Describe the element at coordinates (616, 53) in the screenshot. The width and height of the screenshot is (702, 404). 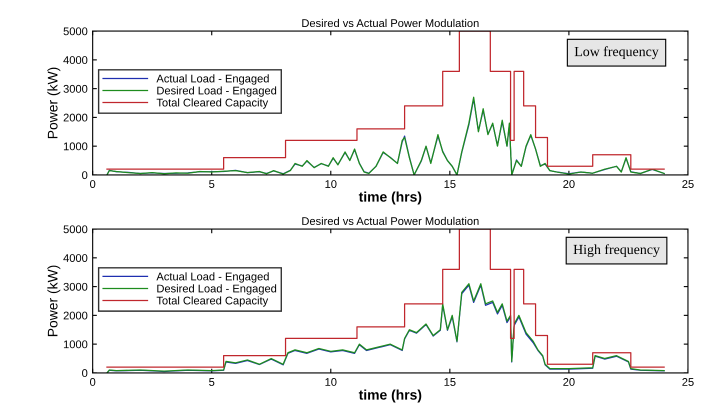
I see `annotation: Low frequency` at that location.